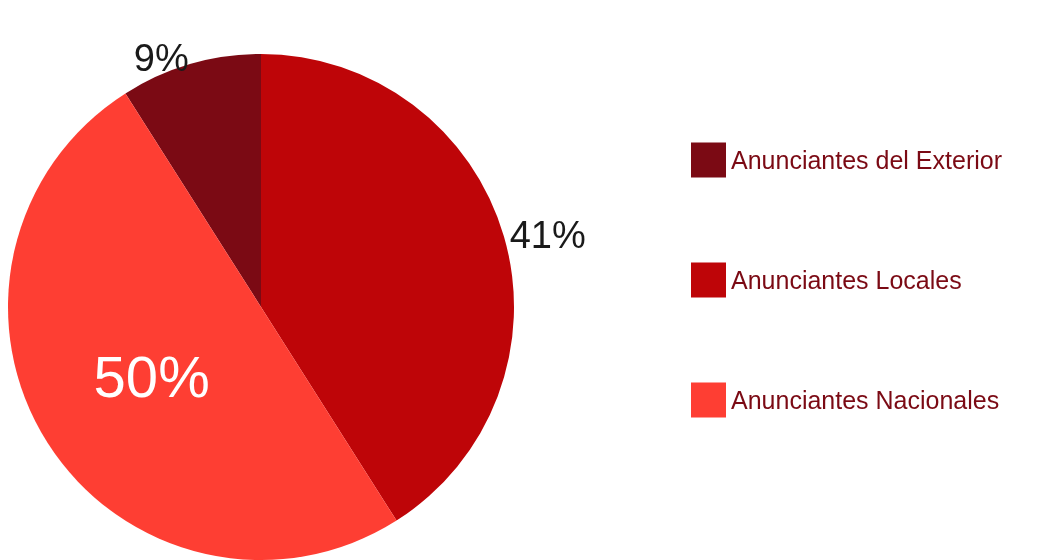  What do you see at coordinates (846, 280) in the screenshot?
I see `legend-label: Anunciantes Locales` at bounding box center [846, 280].